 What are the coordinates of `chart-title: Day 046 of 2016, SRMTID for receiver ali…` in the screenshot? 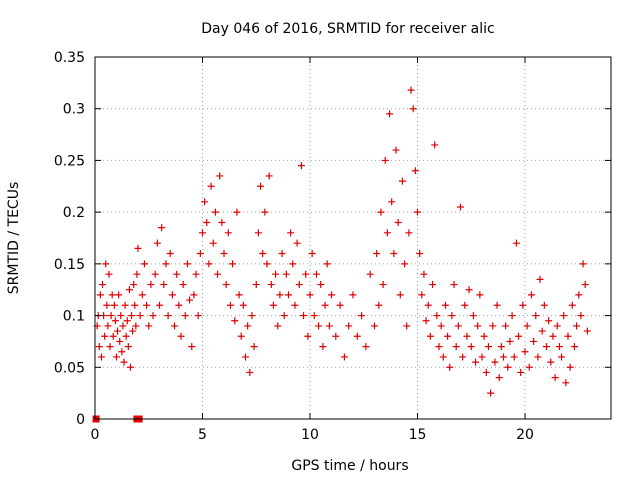 It's located at (347, 29).